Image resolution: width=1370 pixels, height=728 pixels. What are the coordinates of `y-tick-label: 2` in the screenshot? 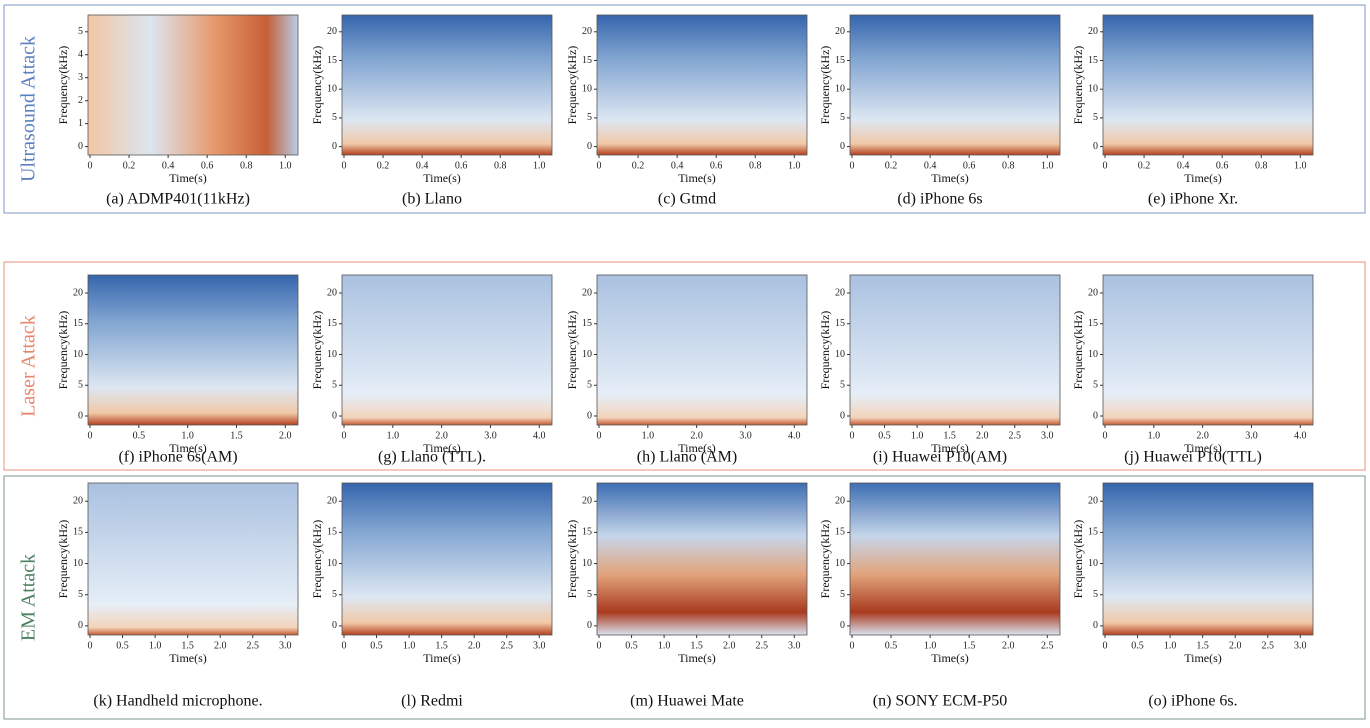 It's located at (80, 100).